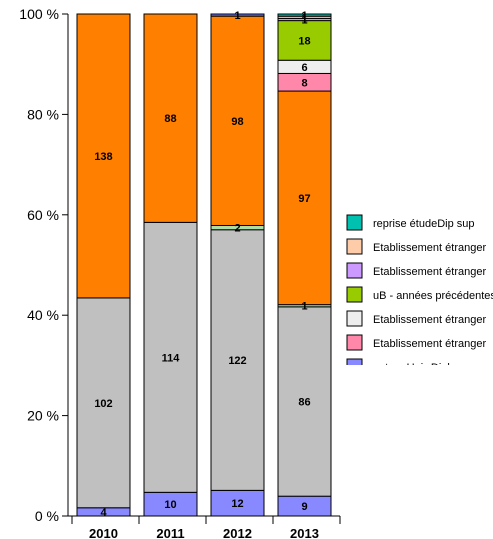  Describe the element at coordinates (433, 296) in the screenshot. I see `legend-label: uB - années précédentes` at that location.